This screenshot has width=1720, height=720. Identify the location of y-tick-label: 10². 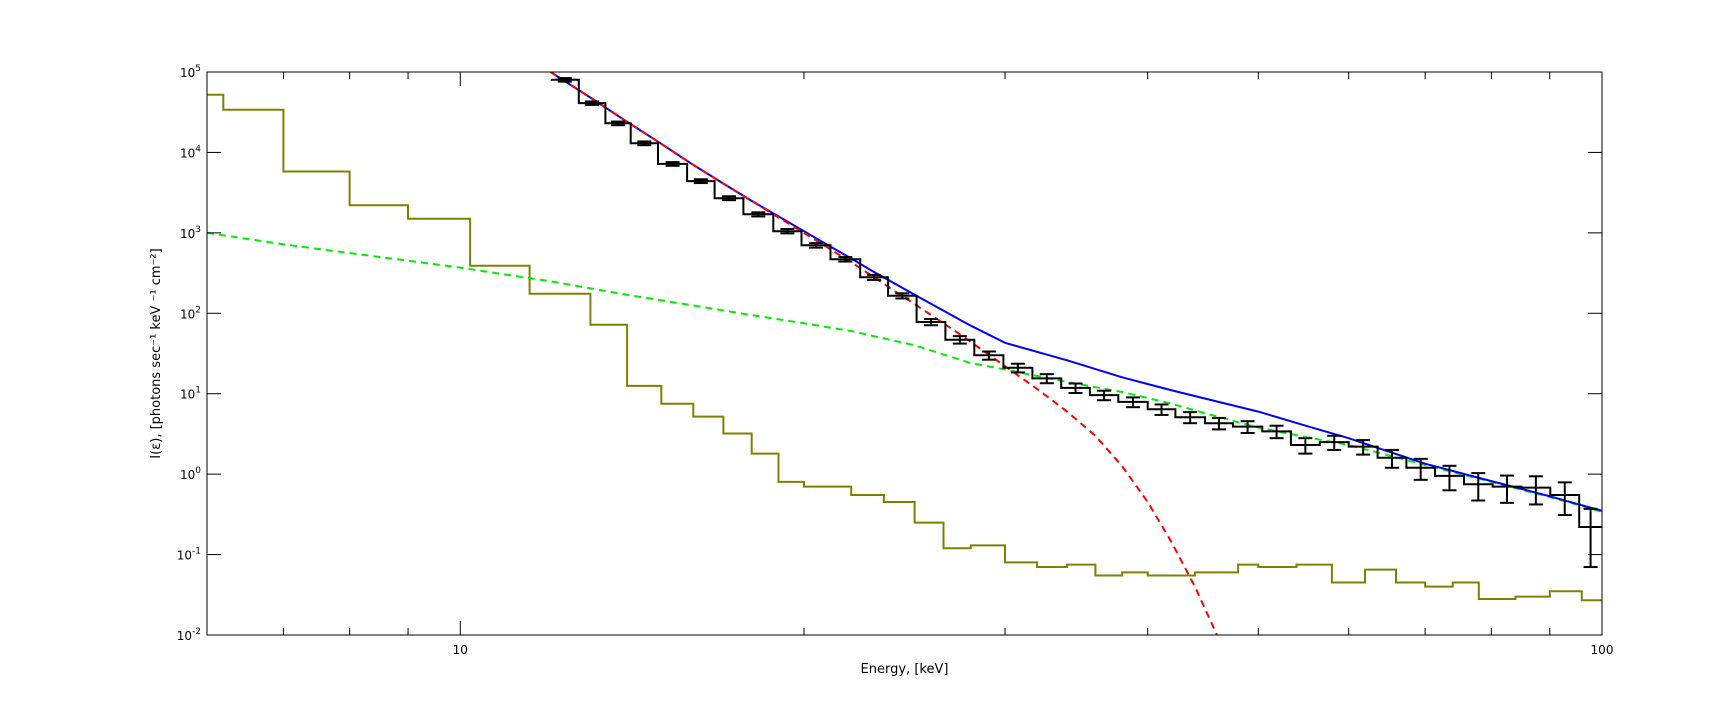
(190, 313).